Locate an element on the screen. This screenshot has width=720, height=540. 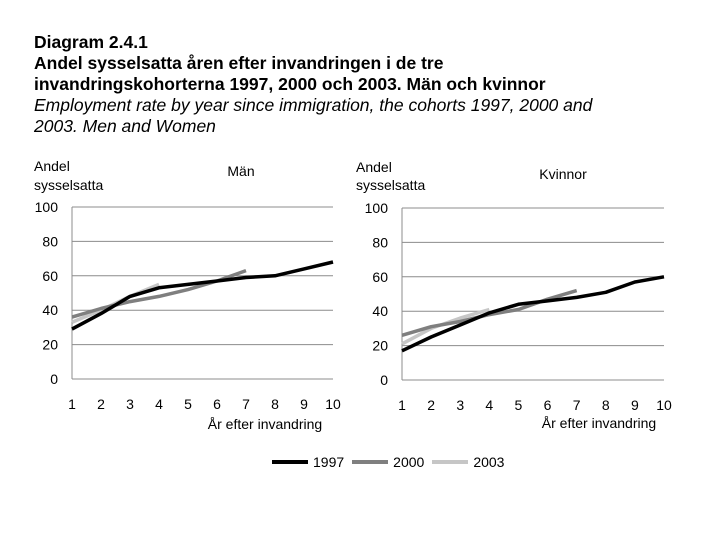
women-y-tick-label: 0 is located at coordinates (384, 380).